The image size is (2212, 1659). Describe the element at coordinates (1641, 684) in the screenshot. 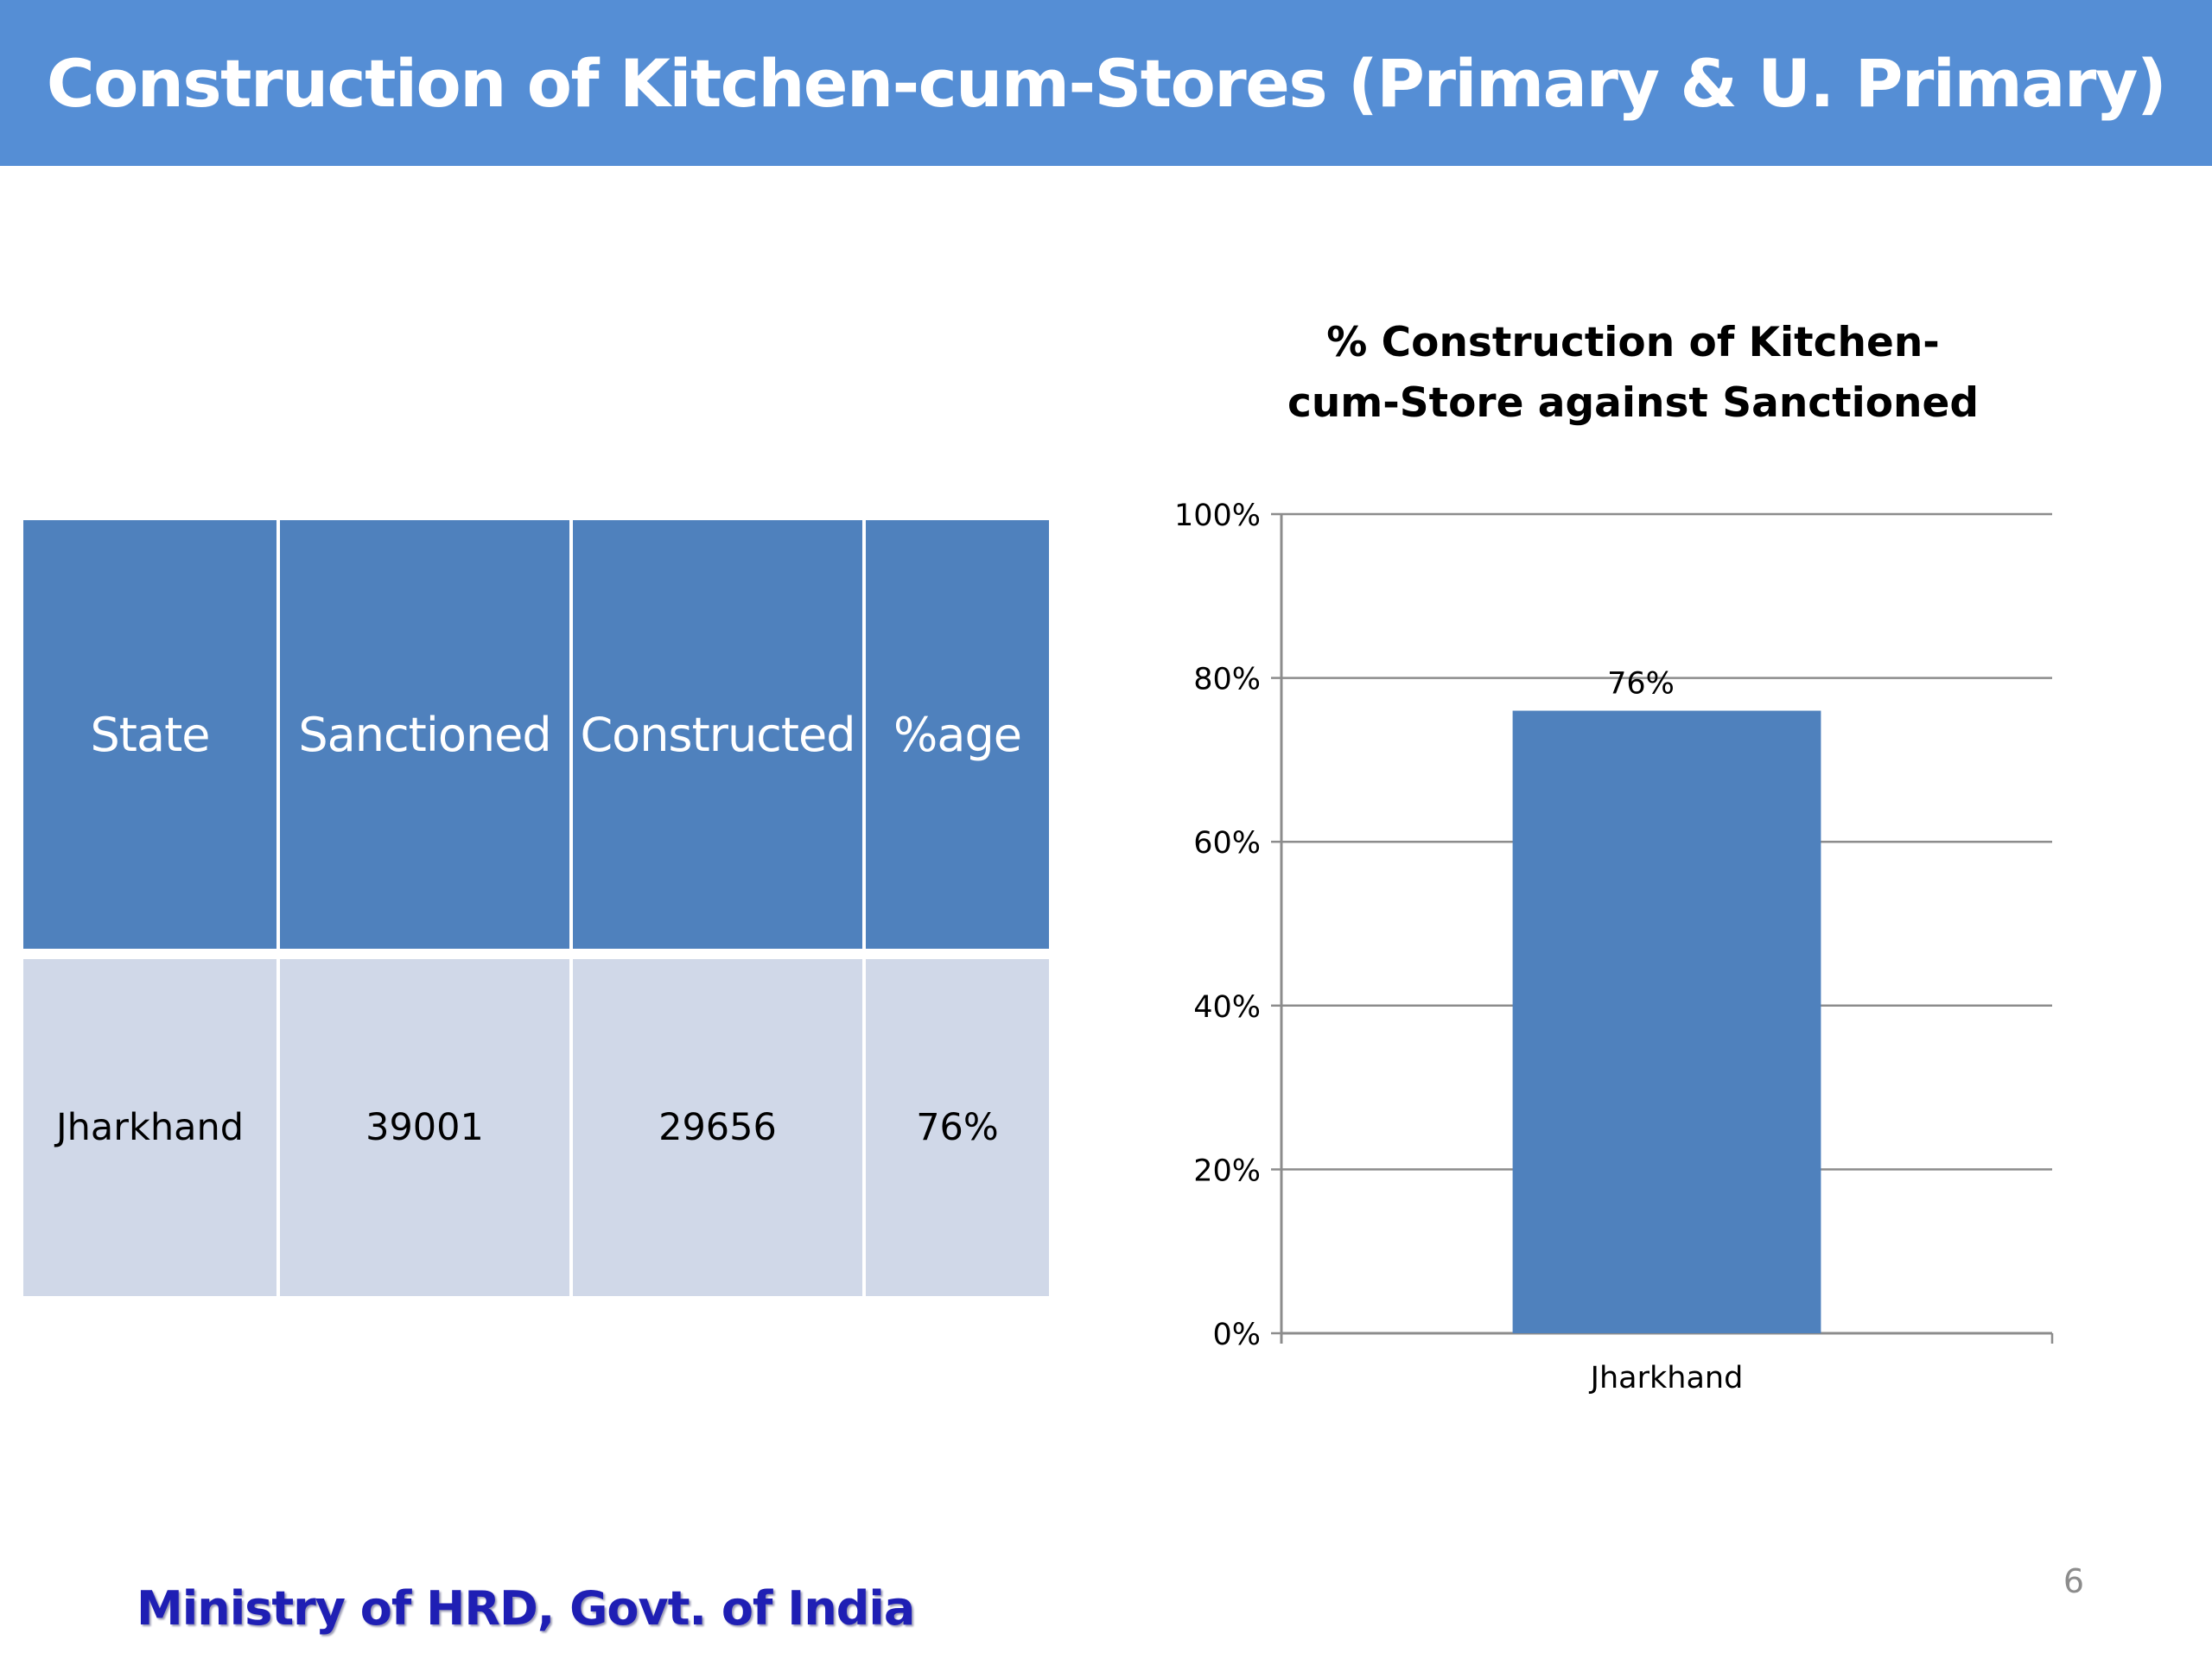

I see `bar-data-label: 76%` at that location.